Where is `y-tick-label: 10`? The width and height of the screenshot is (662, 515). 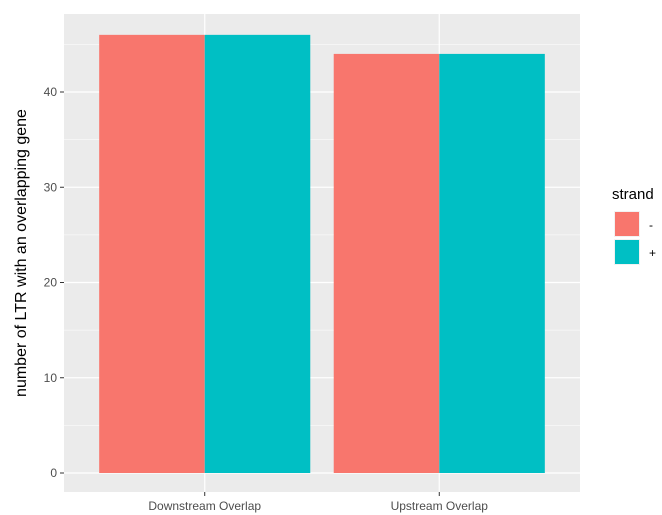 y-tick-label: 10 is located at coordinates (51, 378).